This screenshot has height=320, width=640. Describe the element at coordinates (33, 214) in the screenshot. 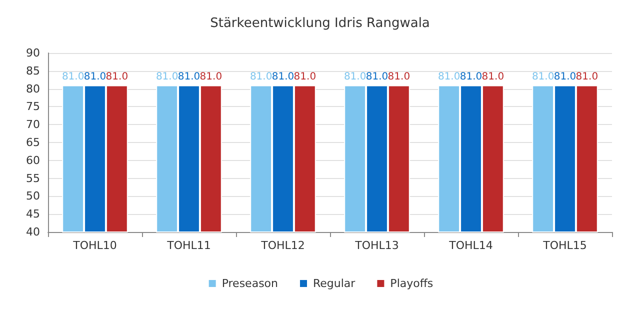

I see `y-tick-label: 45` at that location.